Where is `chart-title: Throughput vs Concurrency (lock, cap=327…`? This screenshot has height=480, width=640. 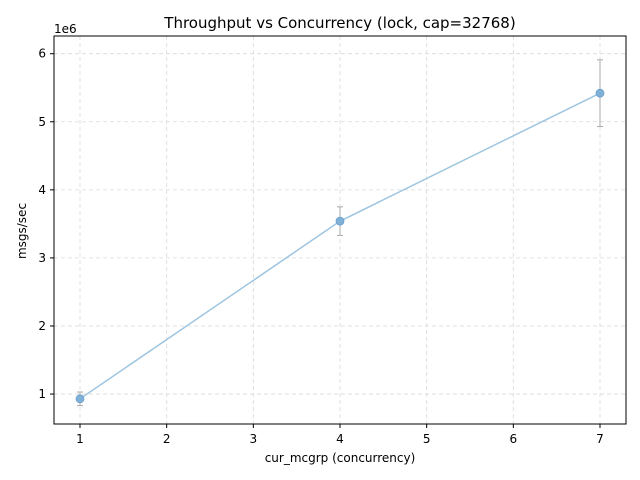
chart-title: Throughput vs Concurrency (lock, cap=327… is located at coordinates (339, 23).